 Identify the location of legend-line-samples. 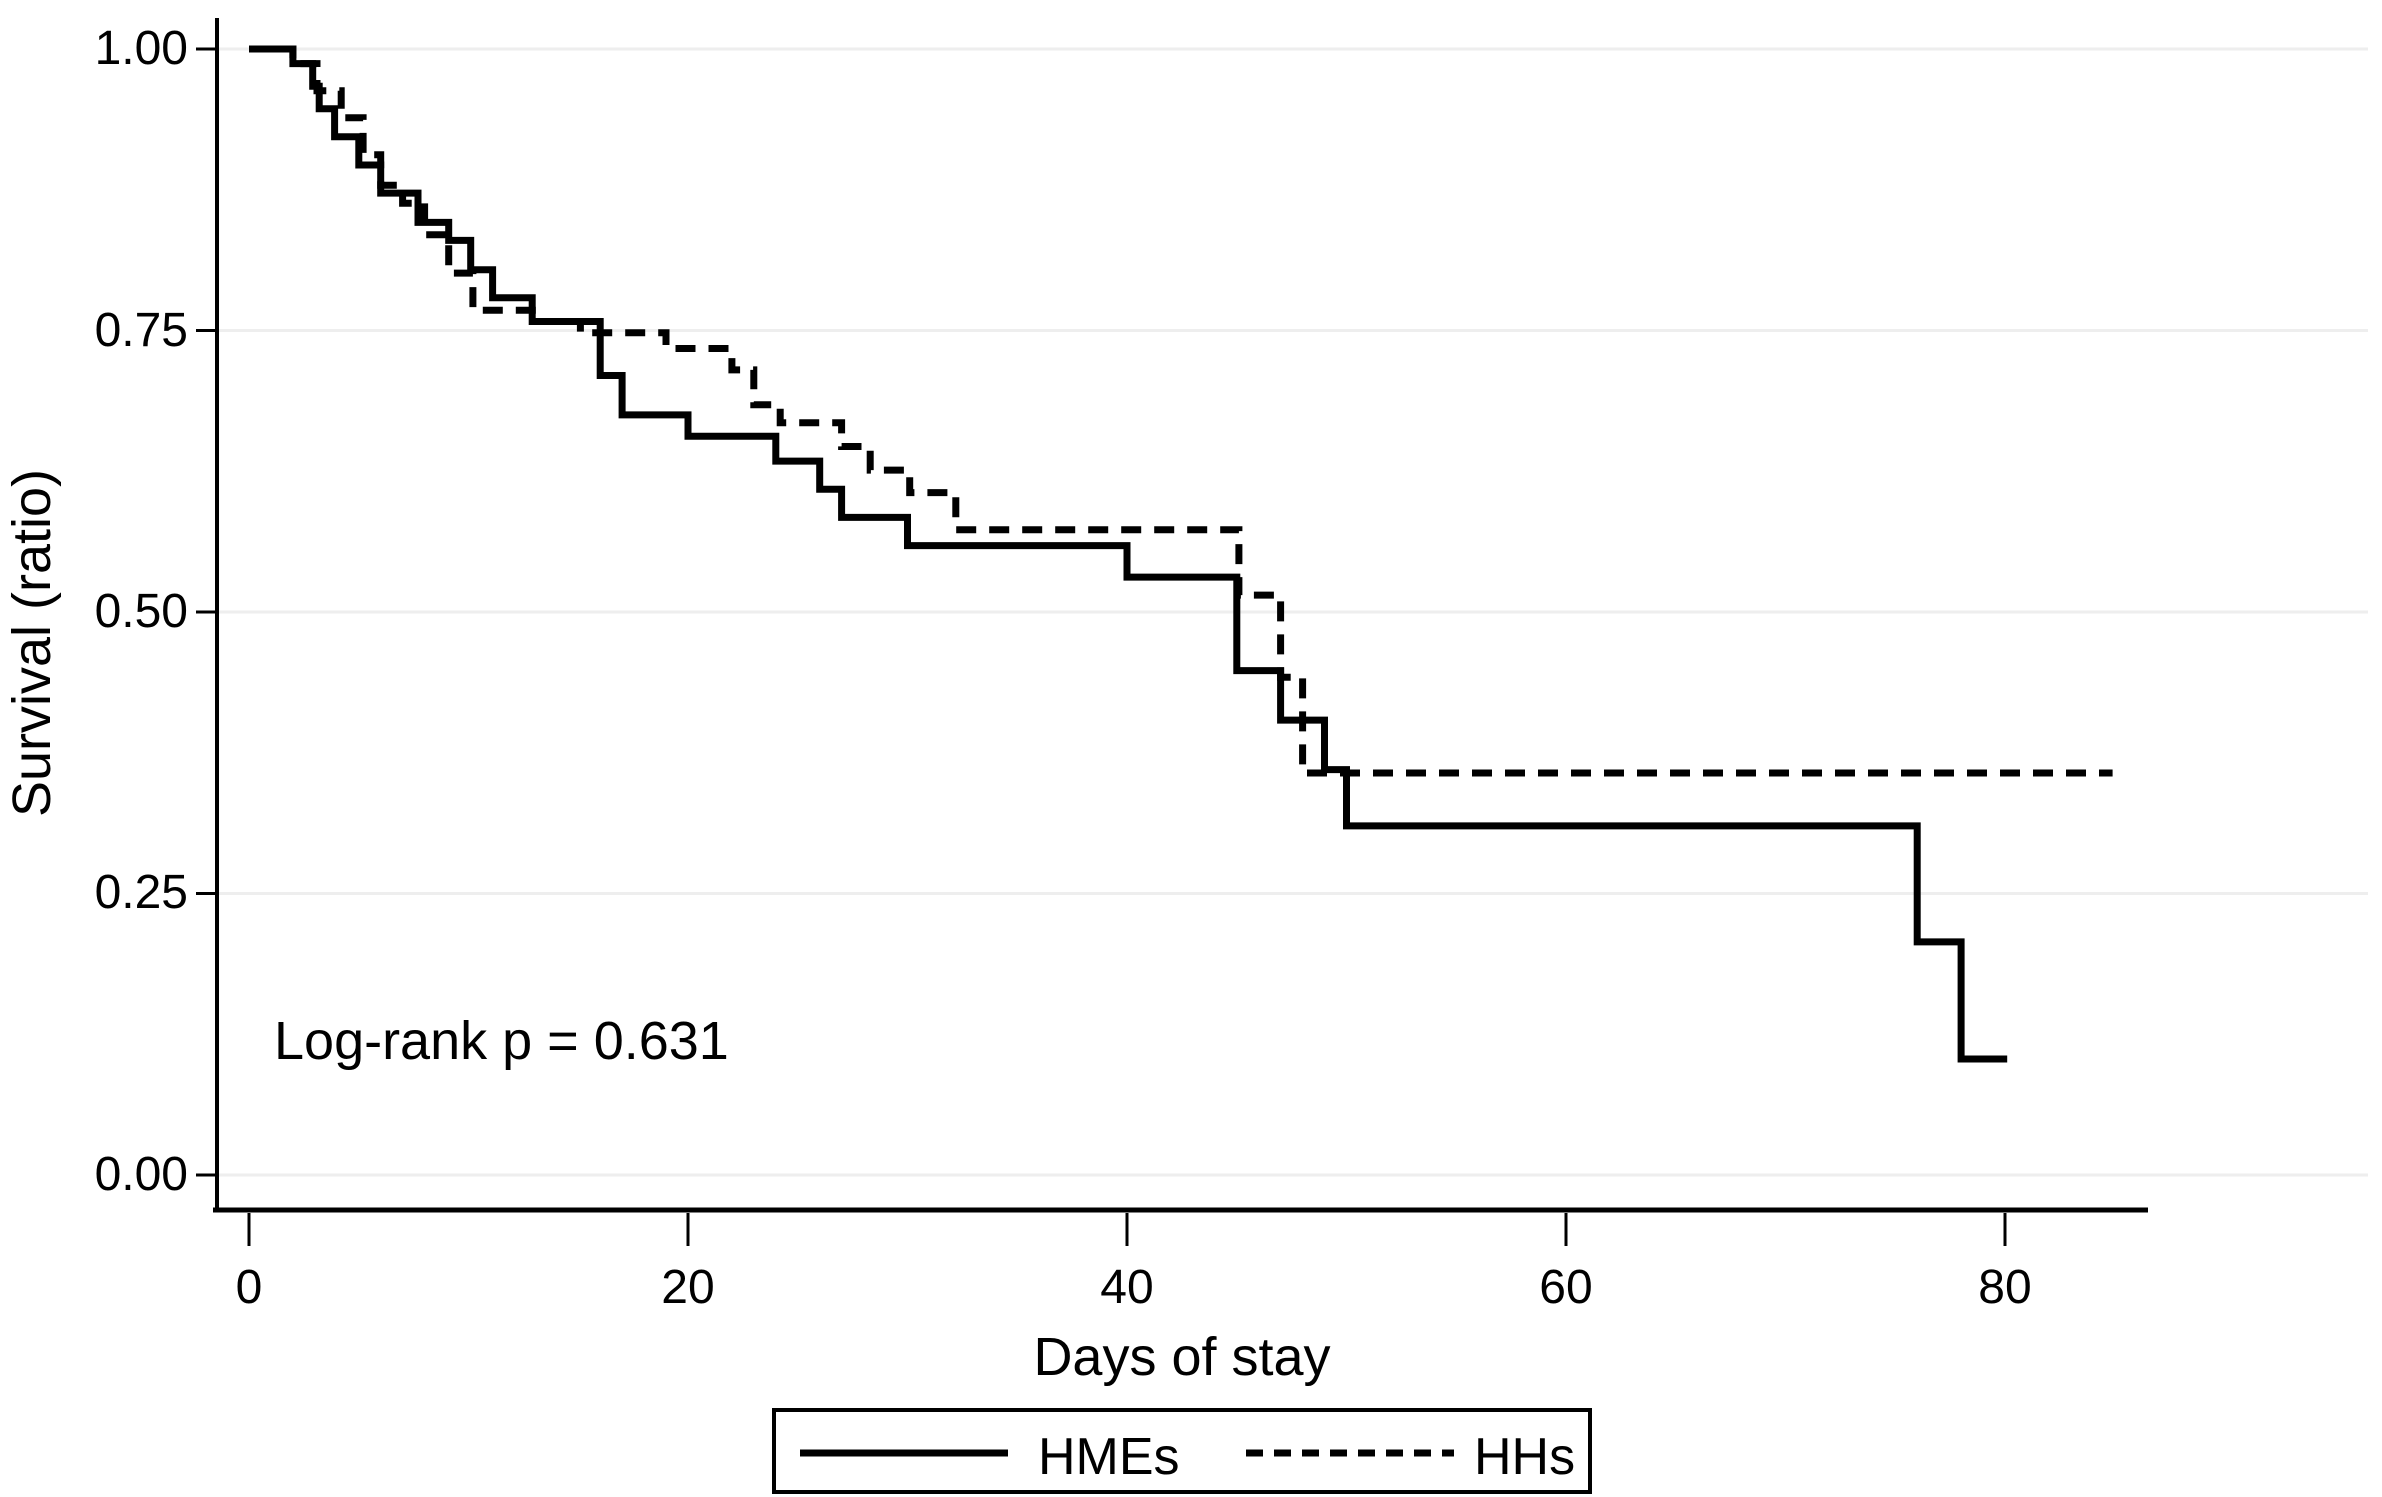
(1127, 1453).